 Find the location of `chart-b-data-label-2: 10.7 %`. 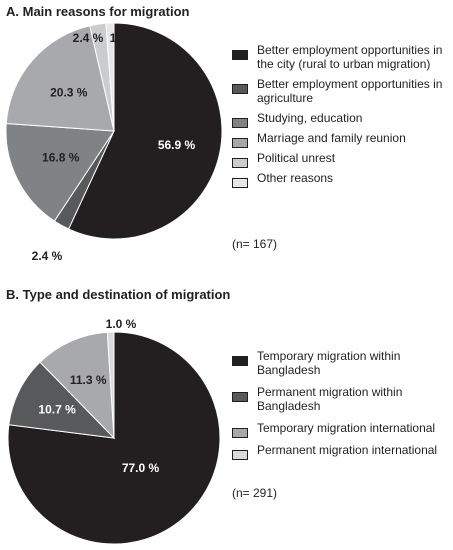

chart-b-data-label-2: 10.7 % is located at coordinates (57, 410).